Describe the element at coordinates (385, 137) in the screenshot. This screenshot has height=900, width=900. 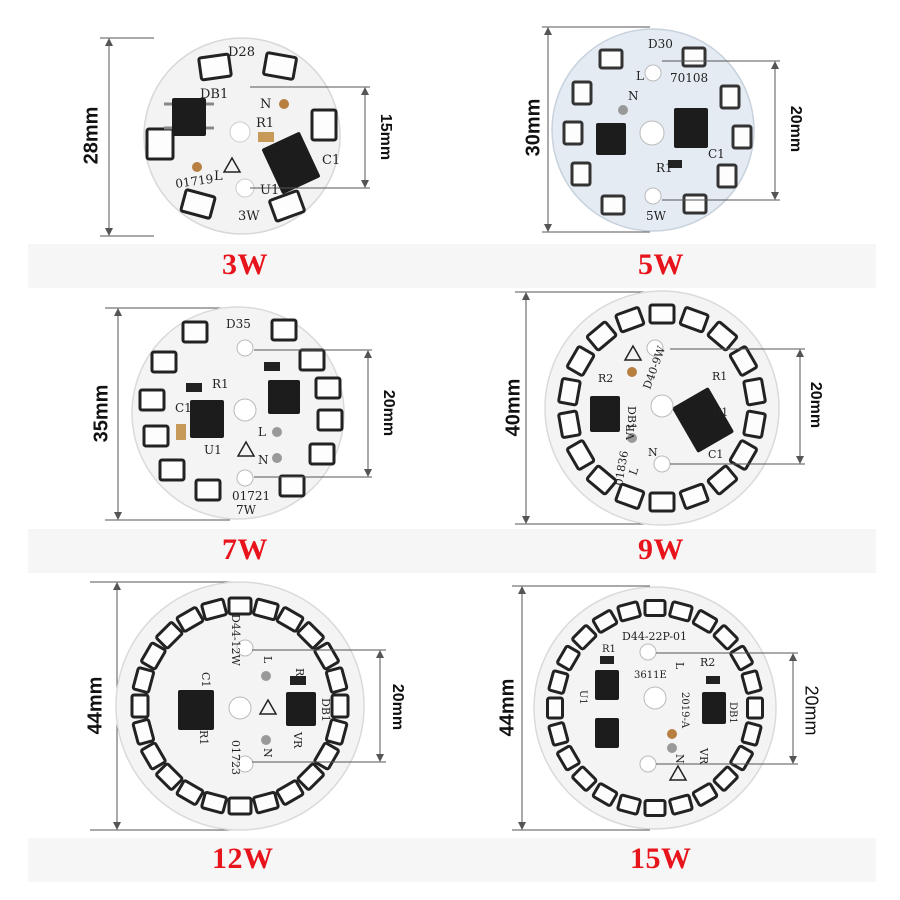
I see `spacing-label: 15mm` at that location.